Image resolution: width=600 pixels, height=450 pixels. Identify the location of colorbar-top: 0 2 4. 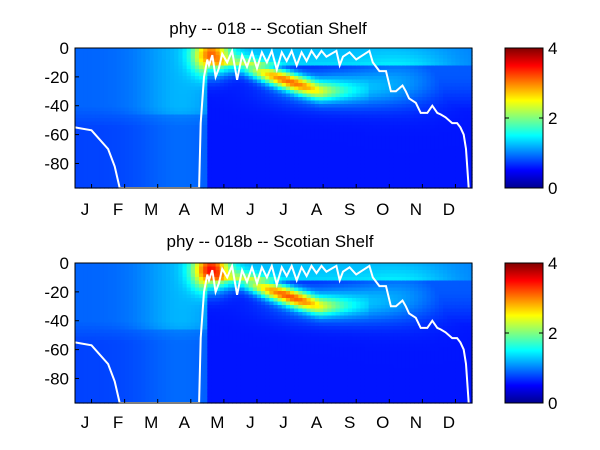
(530, 118).